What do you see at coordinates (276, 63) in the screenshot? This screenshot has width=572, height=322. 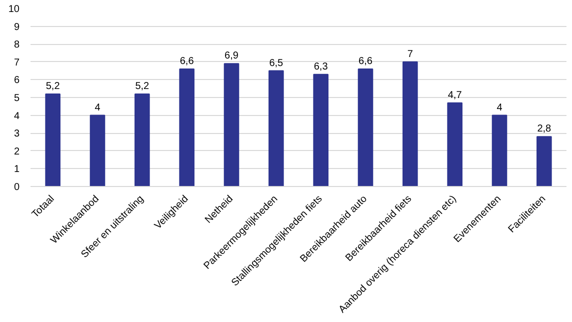 I see `data-label: 6,5` at bounding box center [276, 63].